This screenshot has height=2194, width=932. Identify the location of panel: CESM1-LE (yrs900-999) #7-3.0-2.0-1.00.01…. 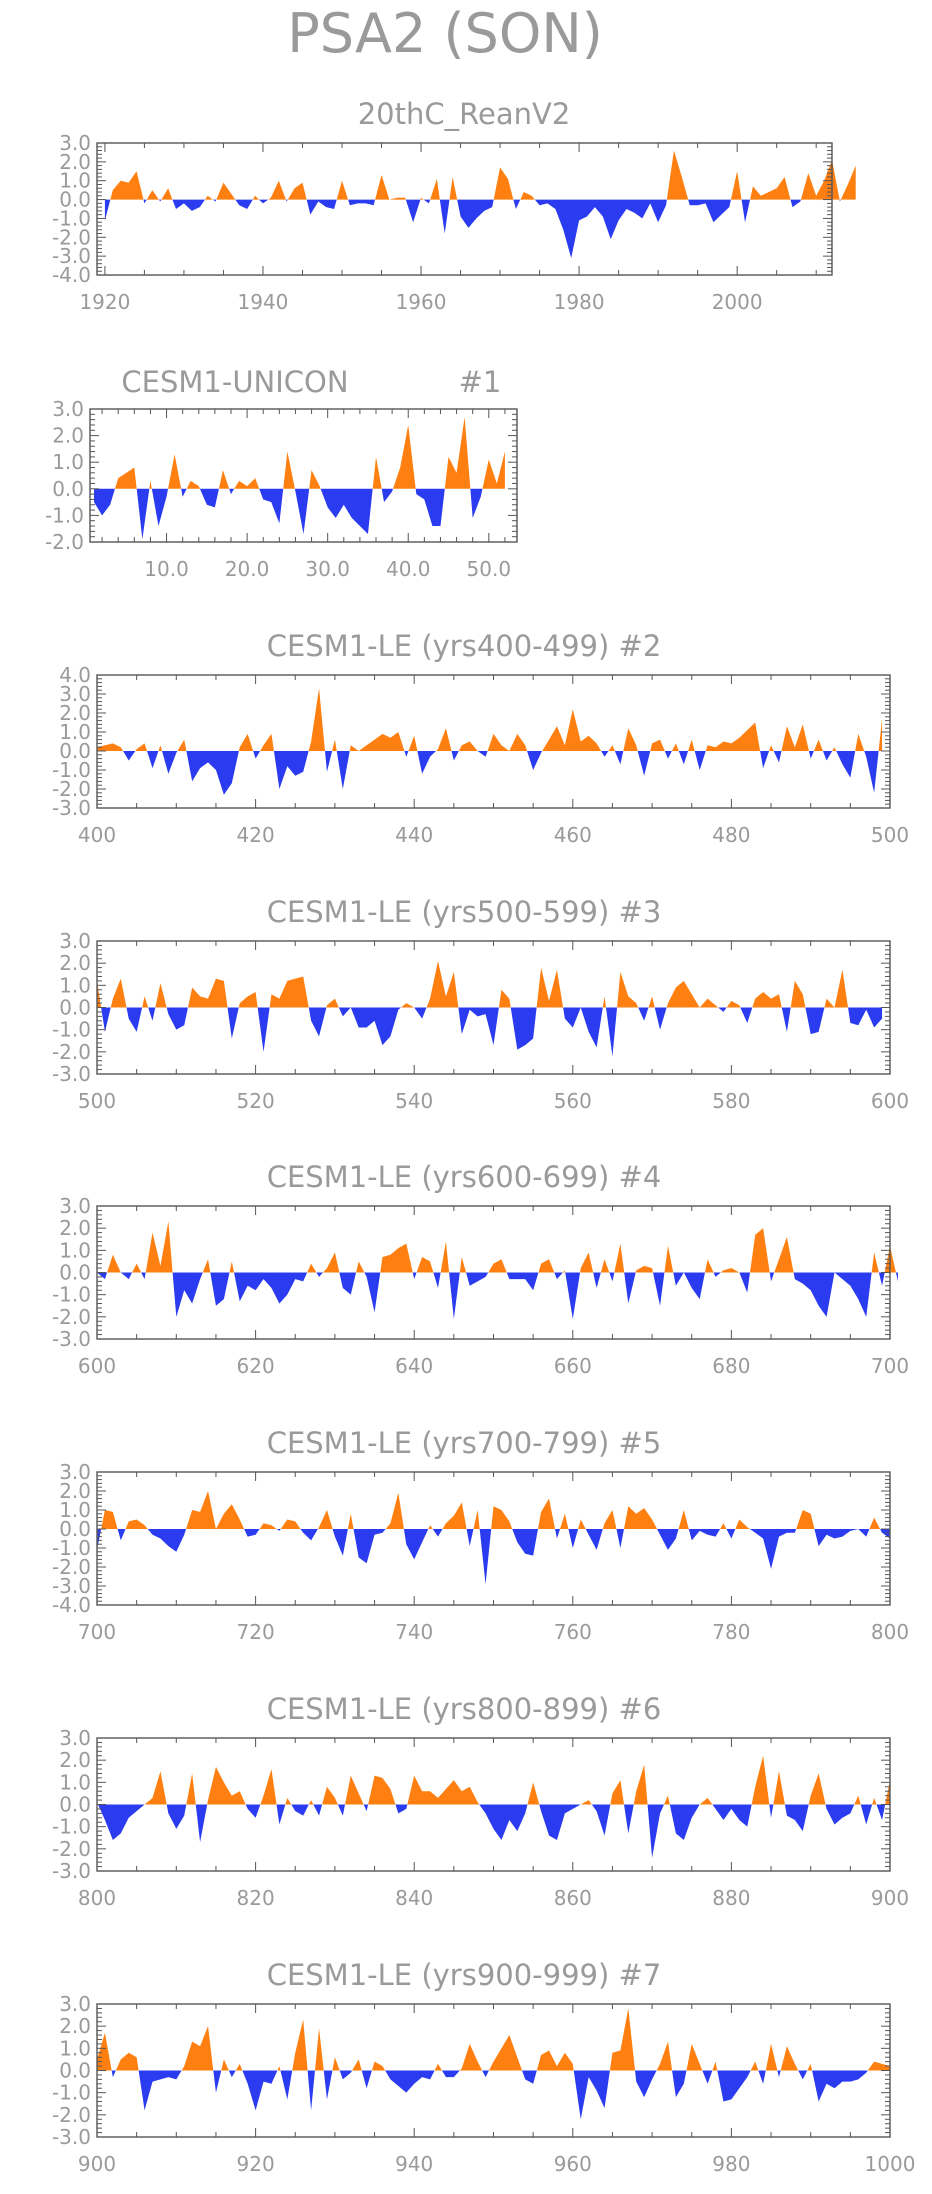
(483, 2067).